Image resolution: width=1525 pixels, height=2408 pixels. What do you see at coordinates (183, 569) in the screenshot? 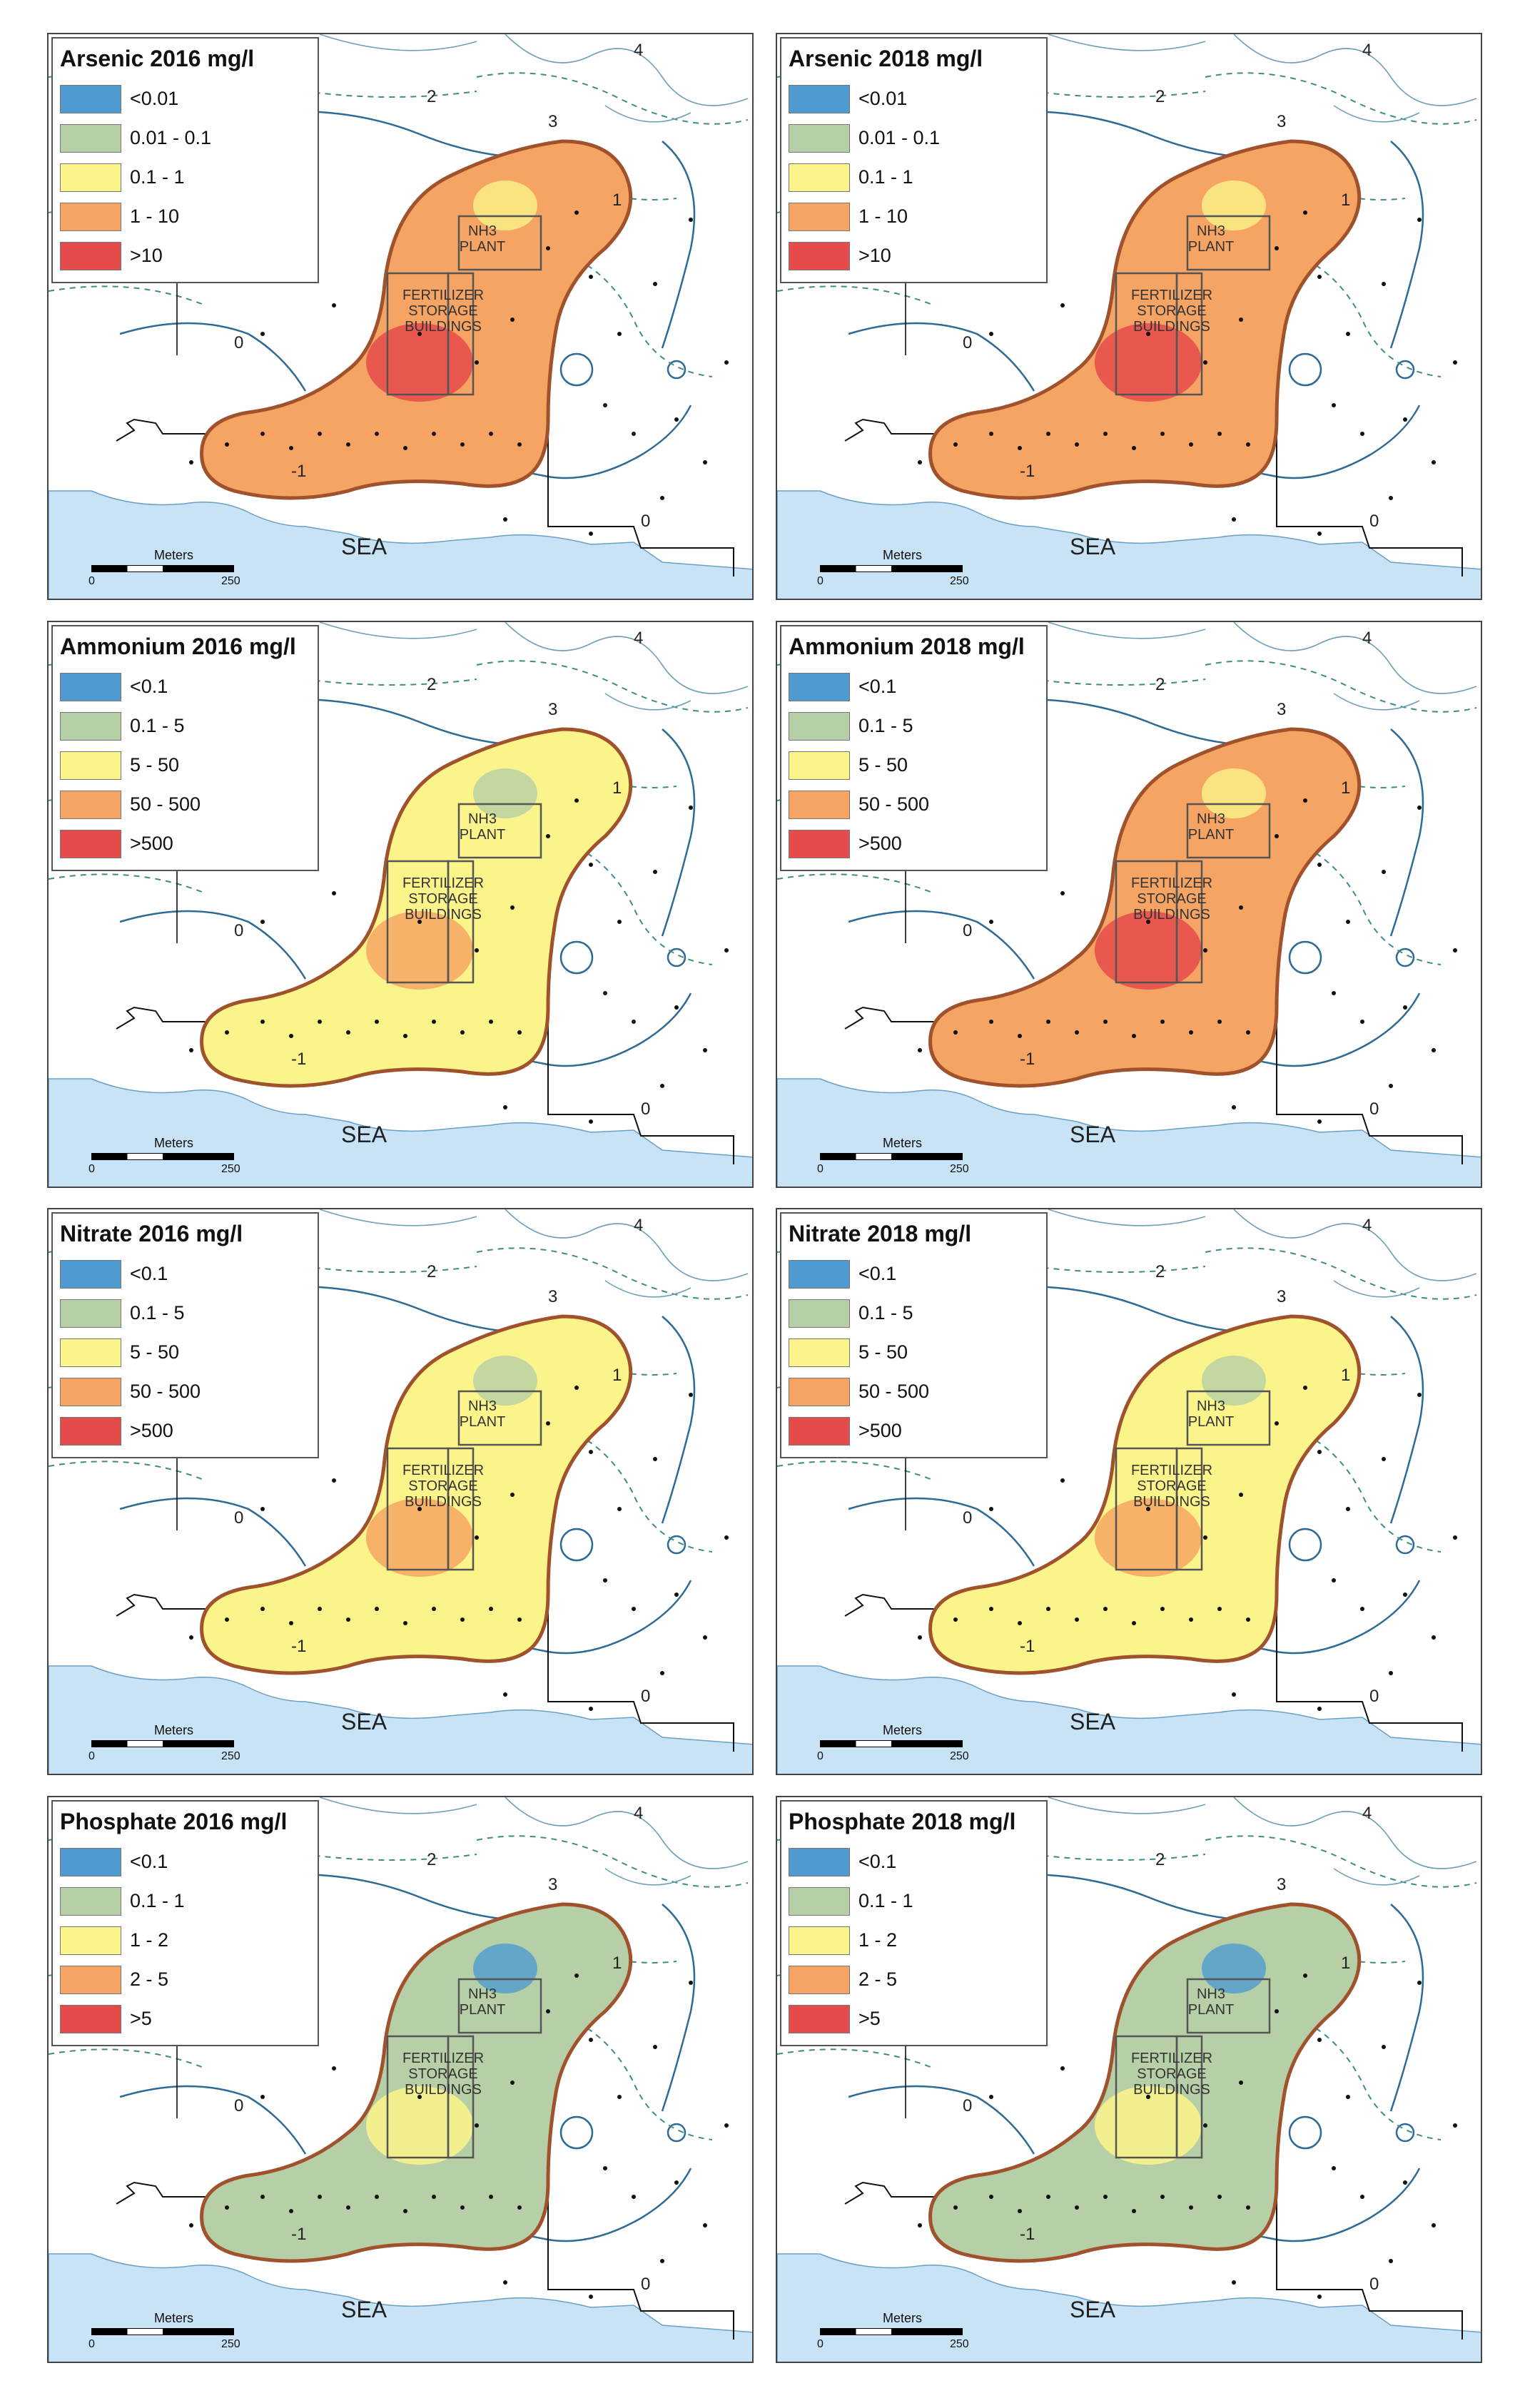
I see `scale-bar: Meters 0 250` at bounding box center [183, 569].